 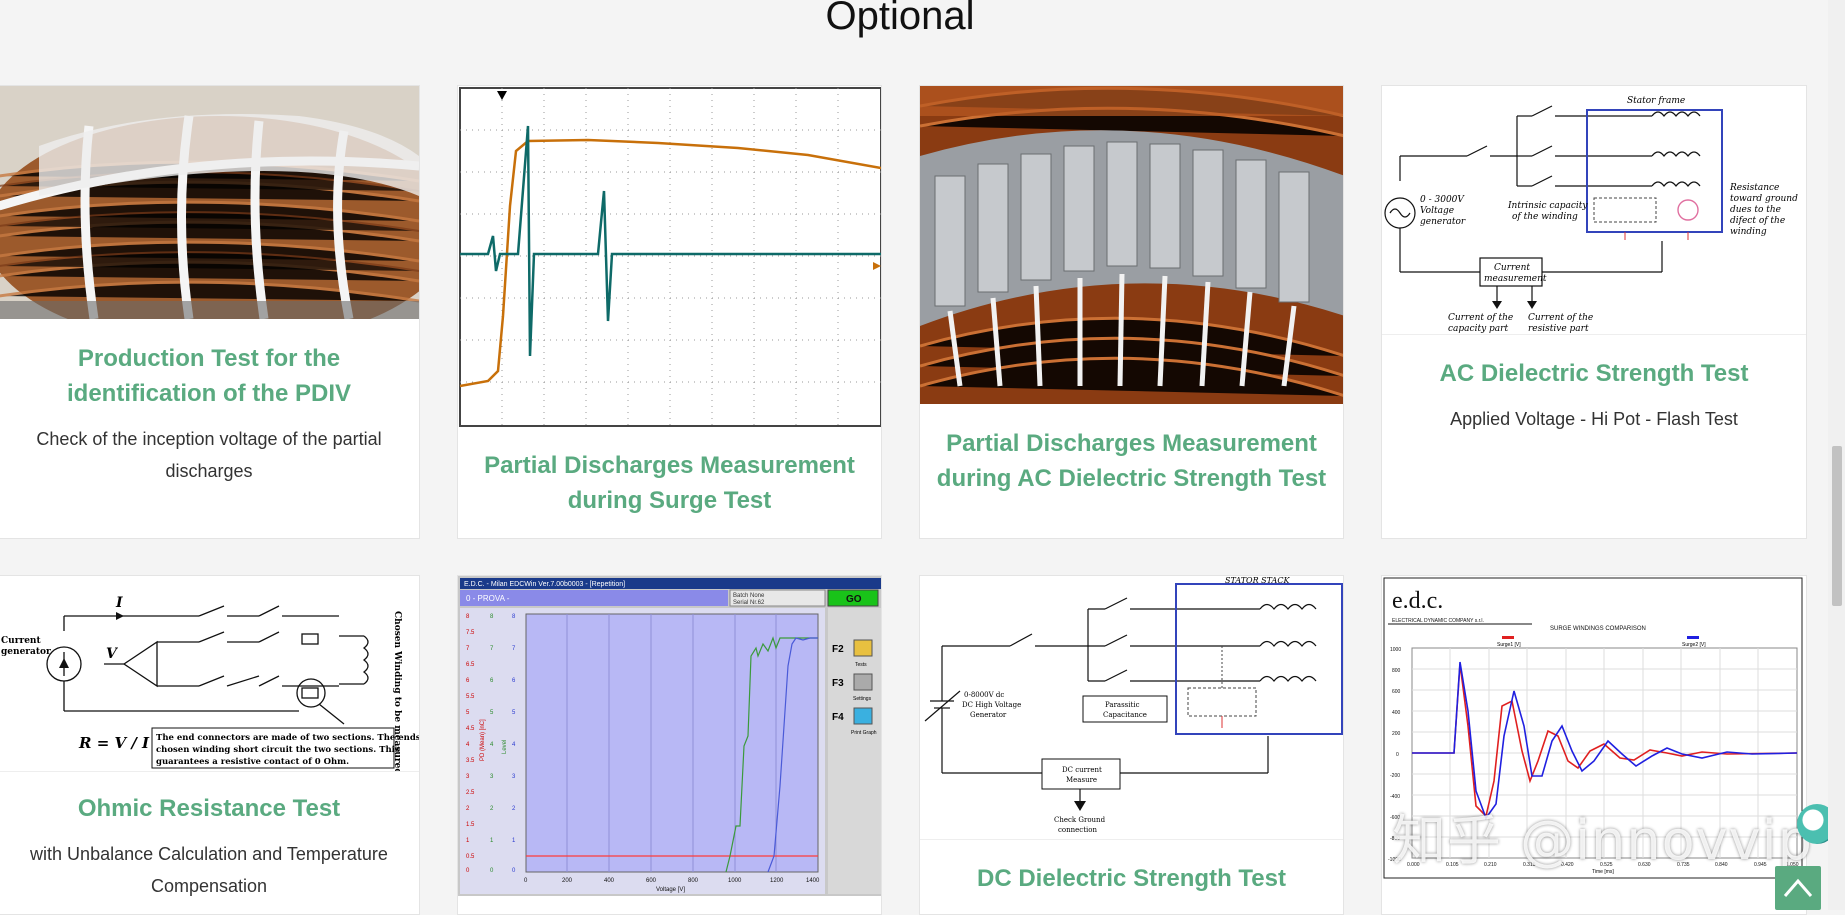 I want to click on label-current-2: measurement, so click(x=1515, y=279).